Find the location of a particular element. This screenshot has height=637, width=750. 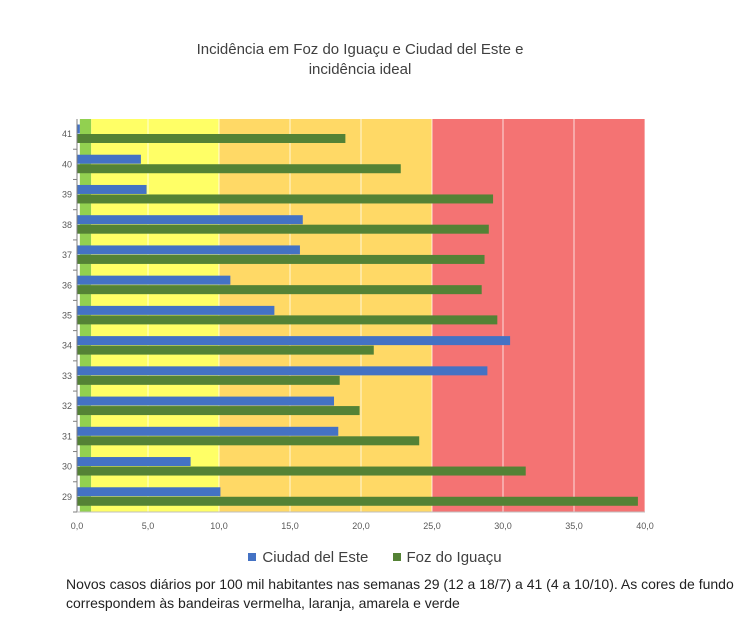

x-tick-label-5: 25,0 is located at coordinates (432, 526).